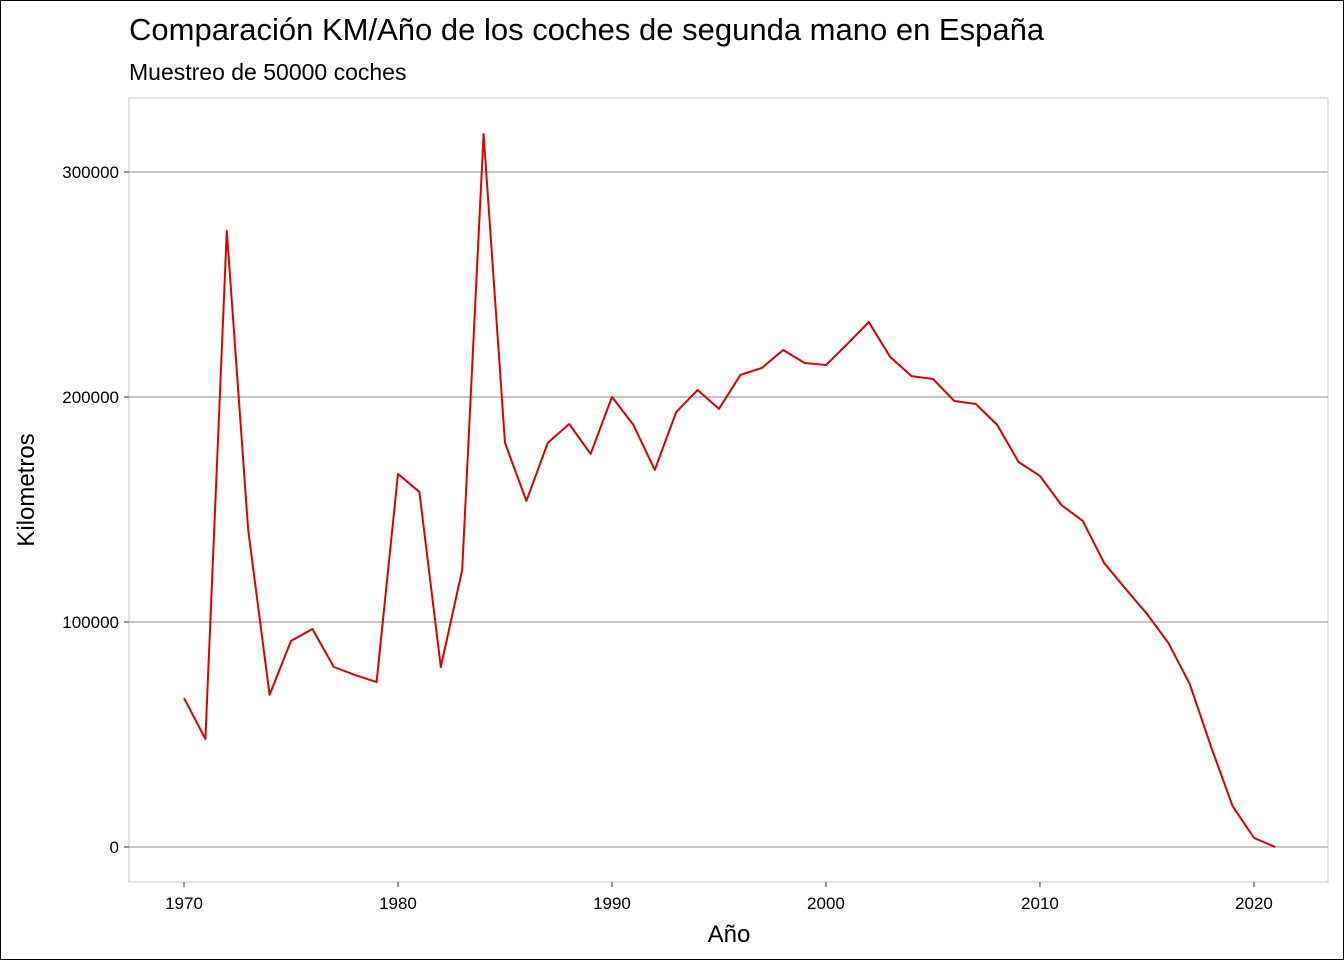  Describe the element at coordinates (184, 903) in the screenshot. I see `x-tick-label: 1970` at that location.